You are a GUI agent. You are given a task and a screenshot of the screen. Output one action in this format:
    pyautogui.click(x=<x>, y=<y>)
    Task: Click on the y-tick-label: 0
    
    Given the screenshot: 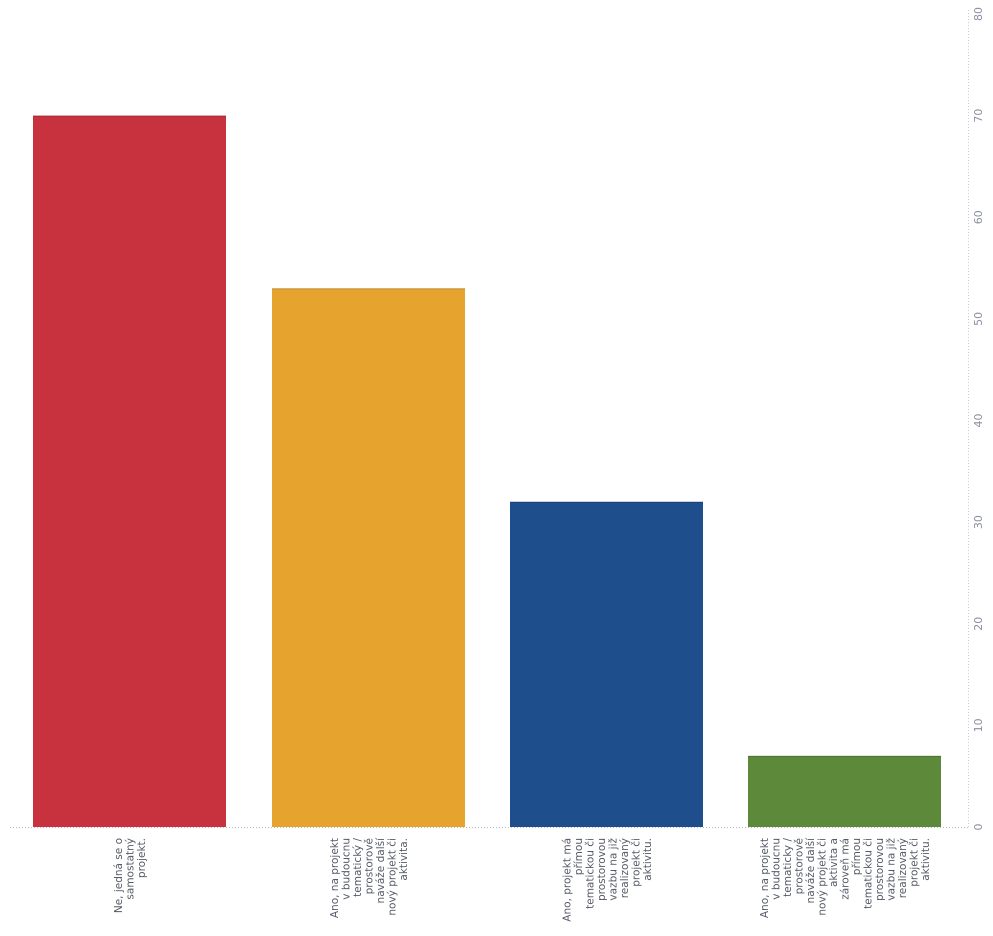 What is the action you would take?
    pyautogui.click(x=978, y=827)
    